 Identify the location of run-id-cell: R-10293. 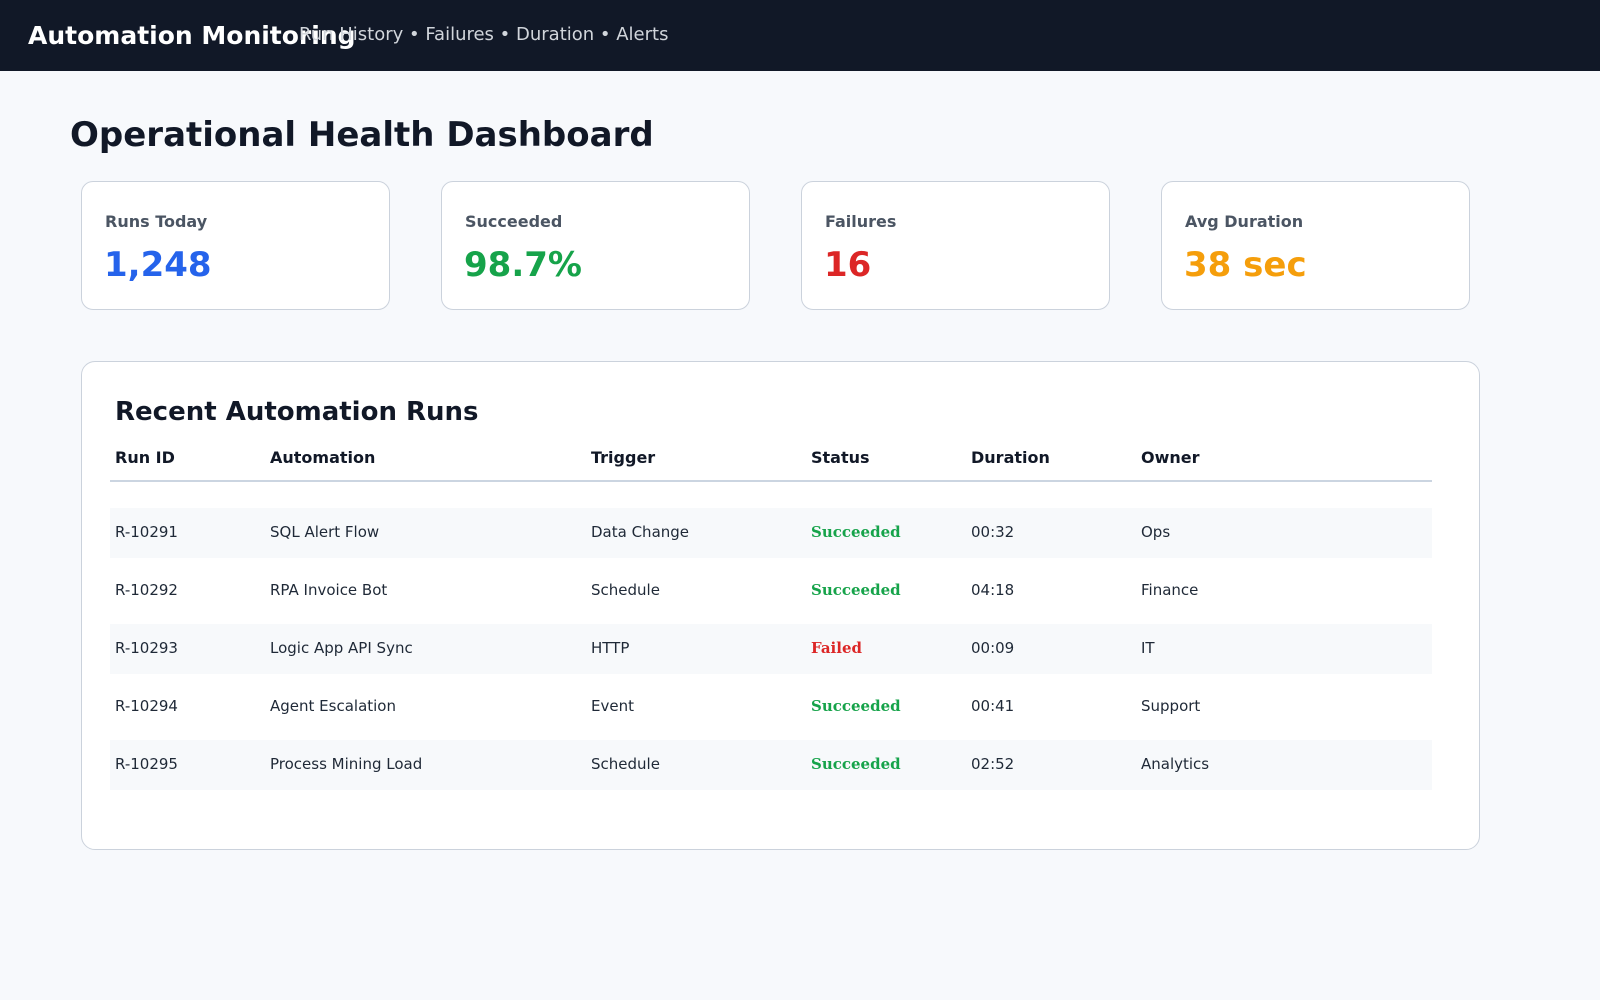
(146, 648).